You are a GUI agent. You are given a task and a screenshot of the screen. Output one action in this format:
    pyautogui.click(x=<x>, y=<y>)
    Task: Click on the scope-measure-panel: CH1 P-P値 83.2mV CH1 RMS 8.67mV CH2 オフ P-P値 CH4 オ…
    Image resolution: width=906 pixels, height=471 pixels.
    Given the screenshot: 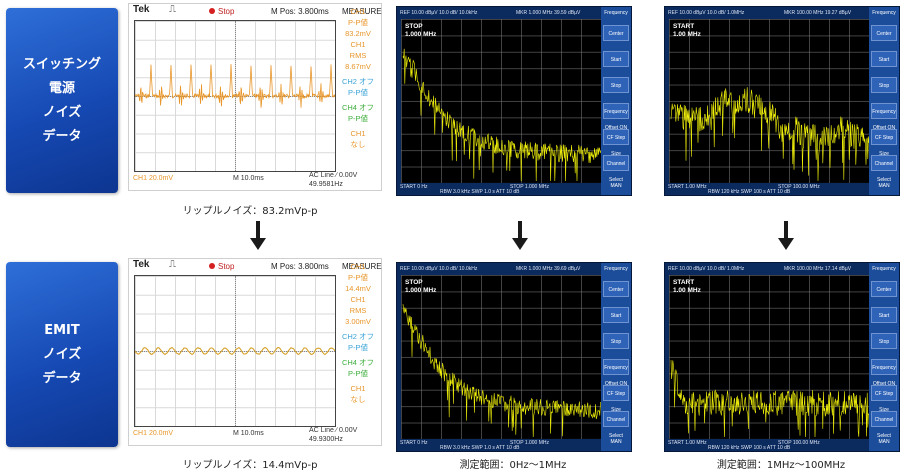 What is the action you would take?
    pyautogui.click(x=358, y=78)
    